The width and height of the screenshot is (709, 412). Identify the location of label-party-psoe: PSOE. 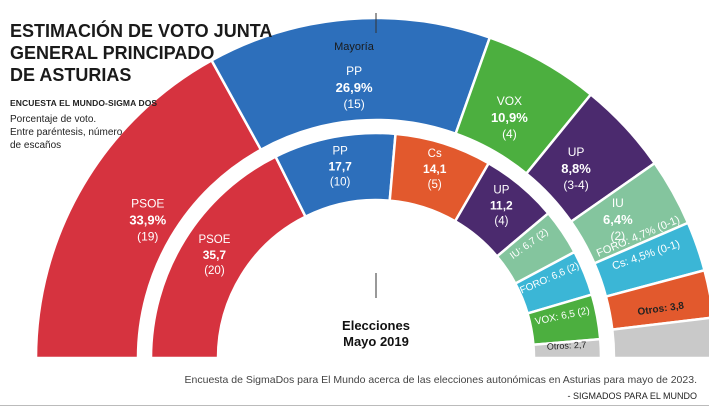
(147, 203).